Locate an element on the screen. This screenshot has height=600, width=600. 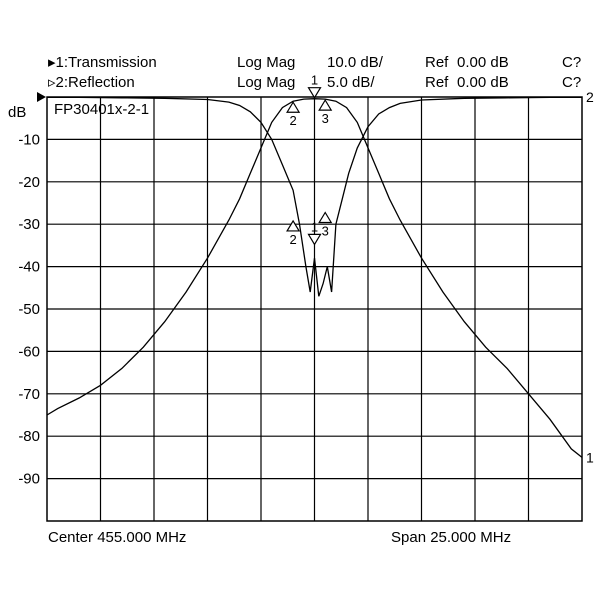
ch1-format: Log Mag is located at coordinates (266, 62).